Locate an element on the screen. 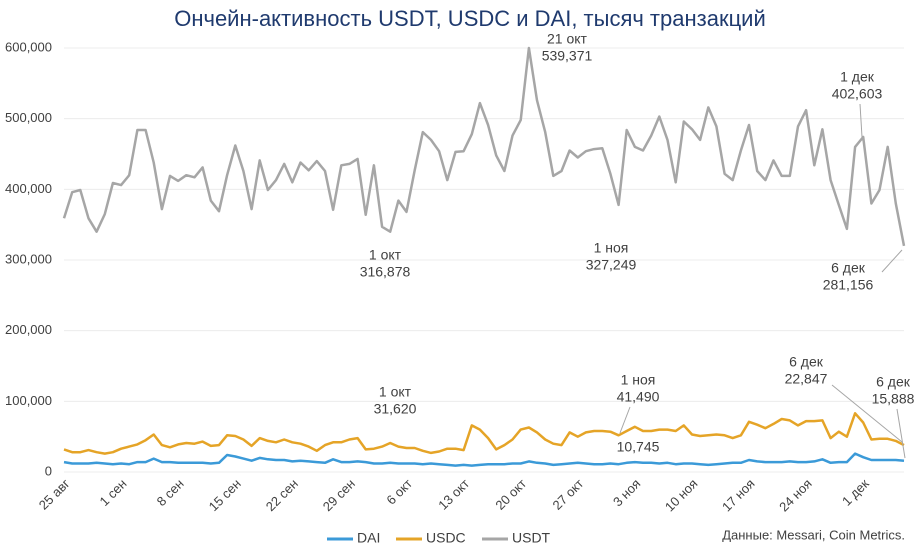 This screenshot has width=920, height=548. annotation: 402,603 is located at coordinates (857, 94).